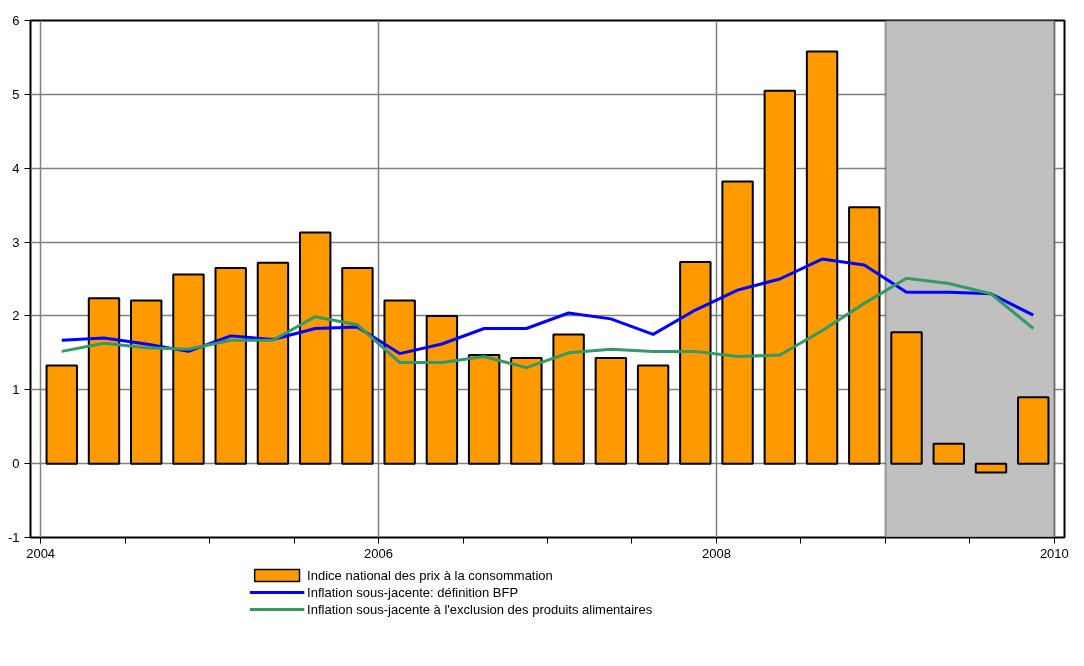  I want to click on y-tick-label: 6, so click(16, 20).